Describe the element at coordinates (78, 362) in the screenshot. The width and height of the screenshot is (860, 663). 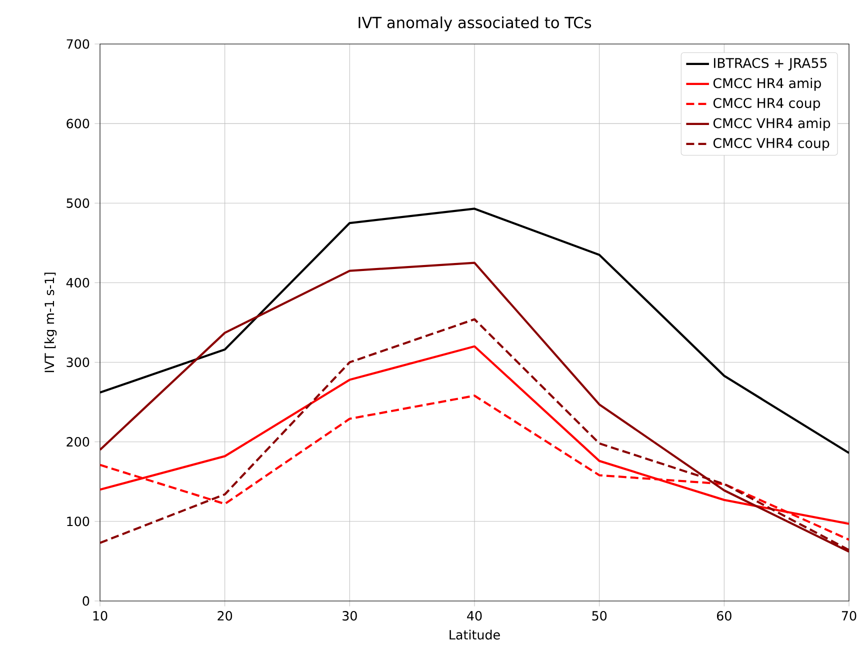
I see `y-tick-label: 300` at that location.